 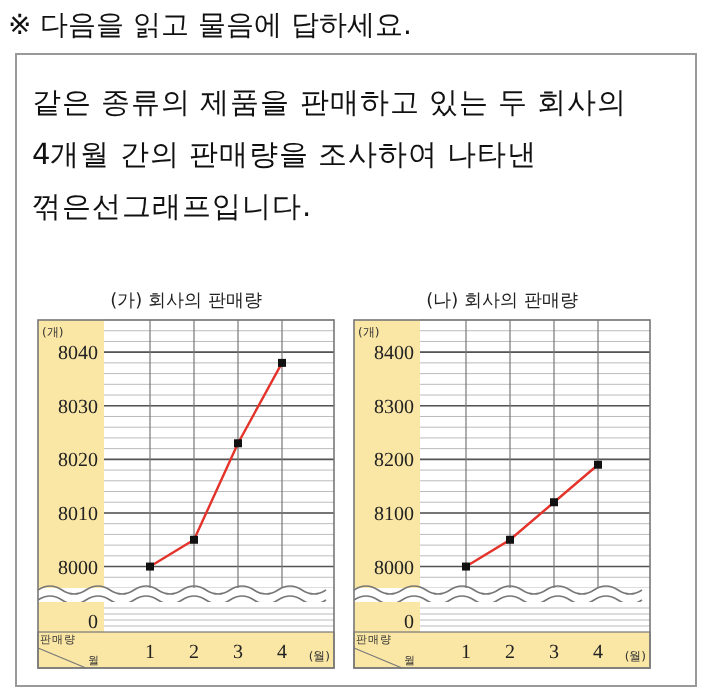 What do you see at coordinates (394, 407) in the screenshot?
I see `y-tick-label: 8300` at bounding box center [394, 407].